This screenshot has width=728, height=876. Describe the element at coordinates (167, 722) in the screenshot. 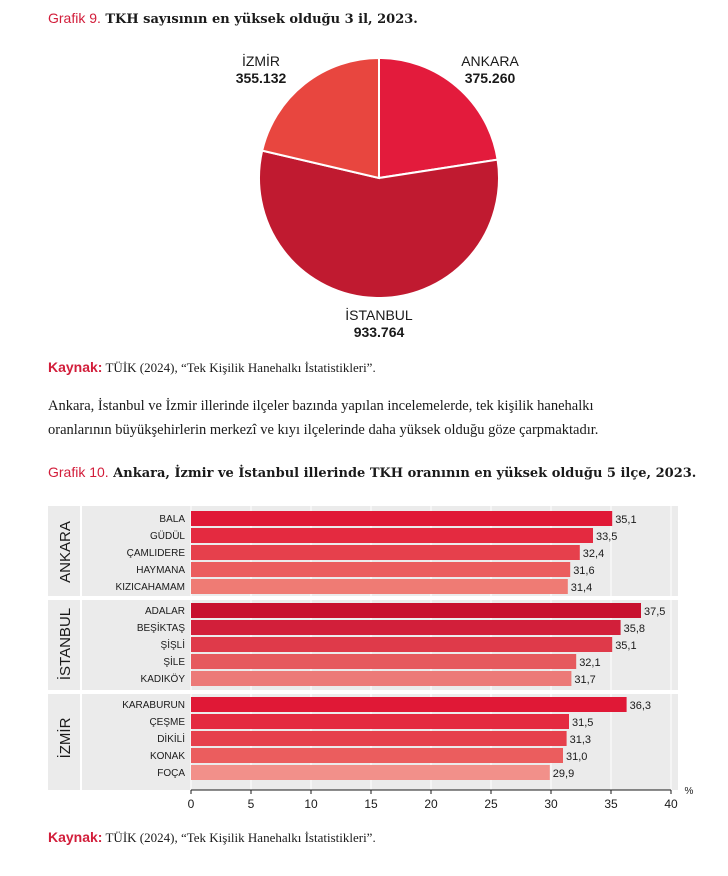

I see `bar-category-label: ÇEŞME` at that location.